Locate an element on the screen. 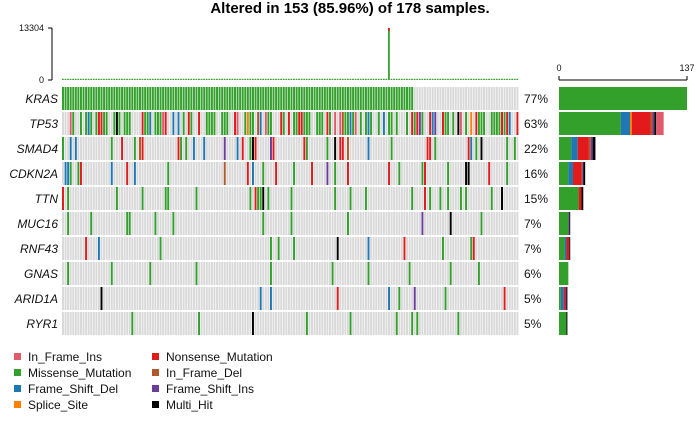 The height and width of the screenshot is (432, 700). legend-swatch is located at coordinates (155, 356).